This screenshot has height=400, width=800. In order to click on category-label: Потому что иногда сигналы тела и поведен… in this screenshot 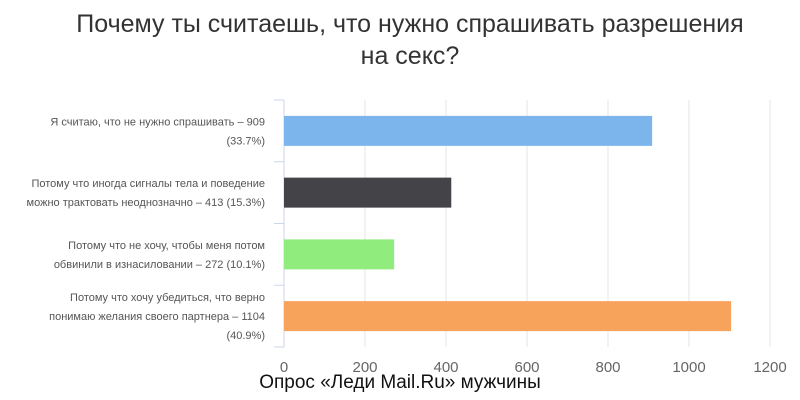, I will do `click(146, 193)`.